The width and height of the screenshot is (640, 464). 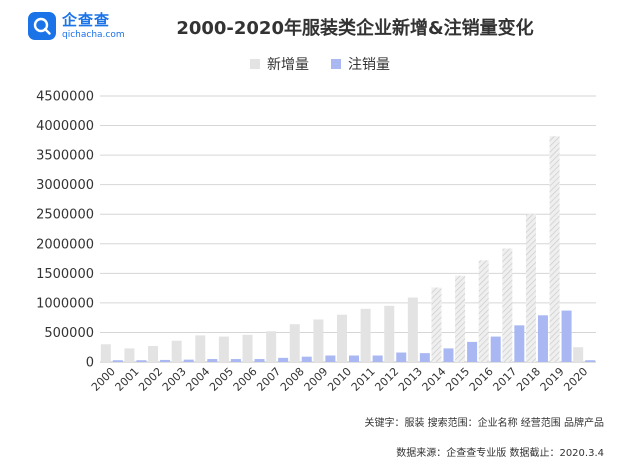 What do you see at coordinates (176, 351) in the screenshot?
I see `bar-new-2003` at bounding box center [176, 351].